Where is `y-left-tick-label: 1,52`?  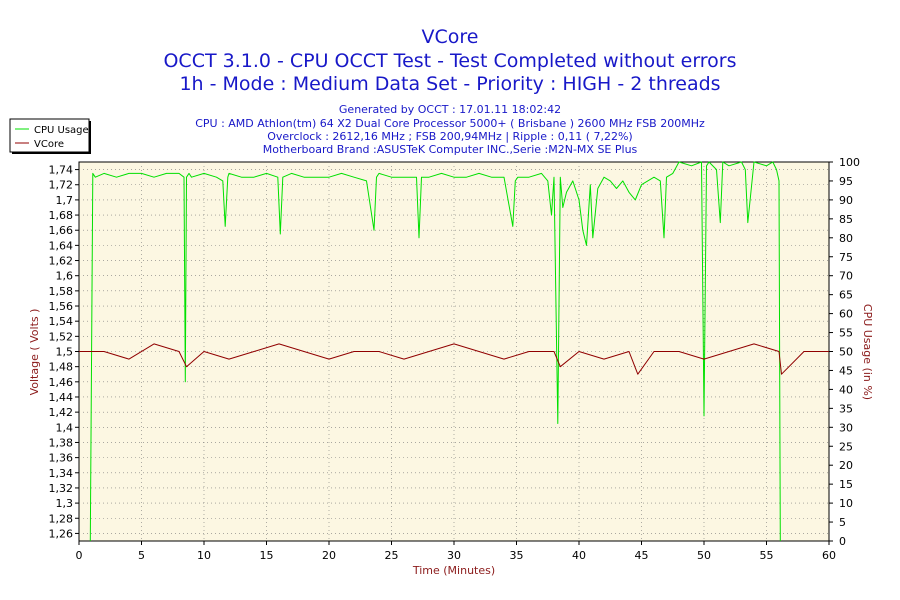
y-left-tick-label: 1,52 is located at coordinates (61, 336).